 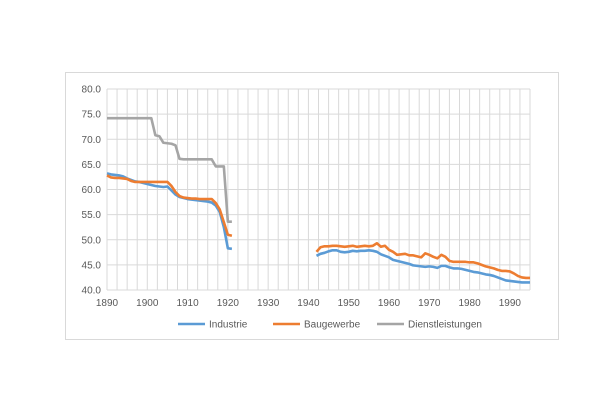 What do you see at coordinates (92, 240) in the screenshot?
I see `y-tick-label: 50.0` at bounding box center [92, 240].